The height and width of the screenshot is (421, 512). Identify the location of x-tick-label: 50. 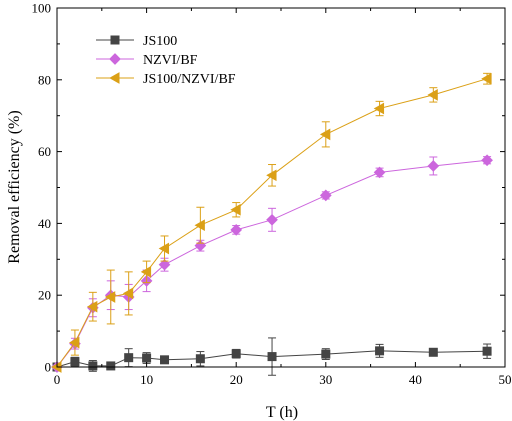
(505, 379).